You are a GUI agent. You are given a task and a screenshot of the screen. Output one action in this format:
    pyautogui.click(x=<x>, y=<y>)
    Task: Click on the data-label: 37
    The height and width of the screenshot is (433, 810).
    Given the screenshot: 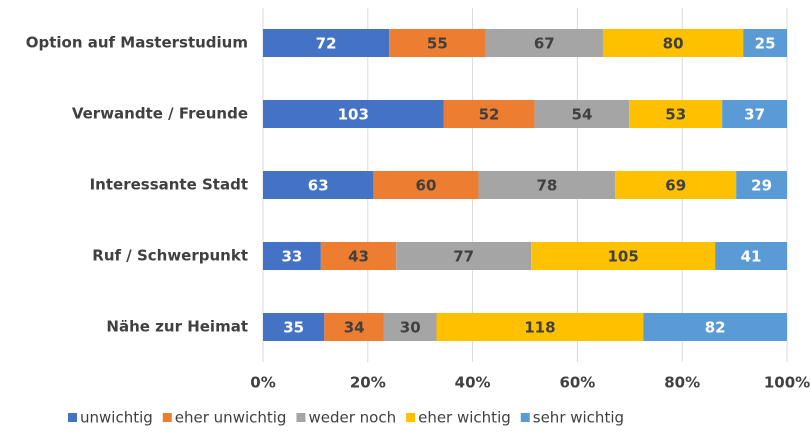 What is the action you would take?
    pyautogui.click(x=754, y=115)
    